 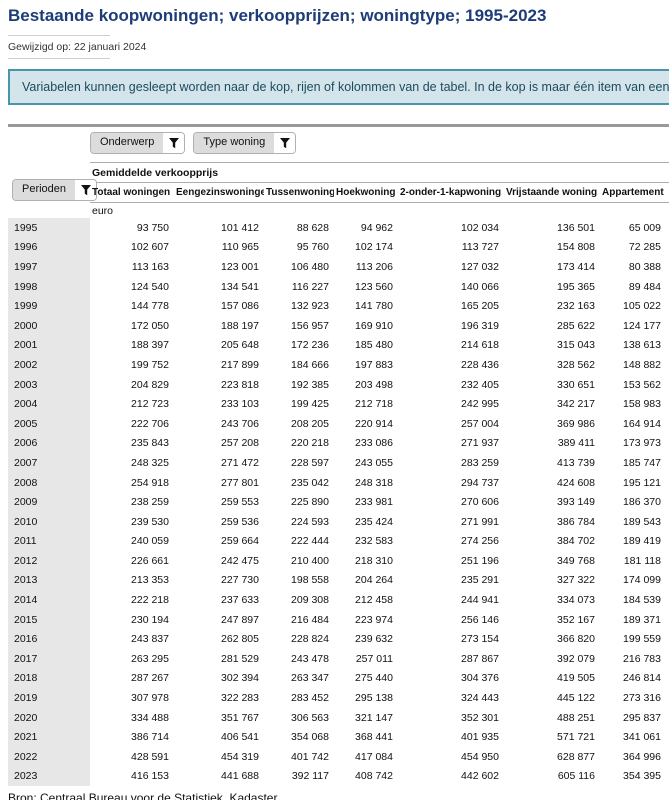 What do you see at coordinates (49, 423) in the screenshot?
I see `row-header-year: 2005` at bounding box center [49, 423].